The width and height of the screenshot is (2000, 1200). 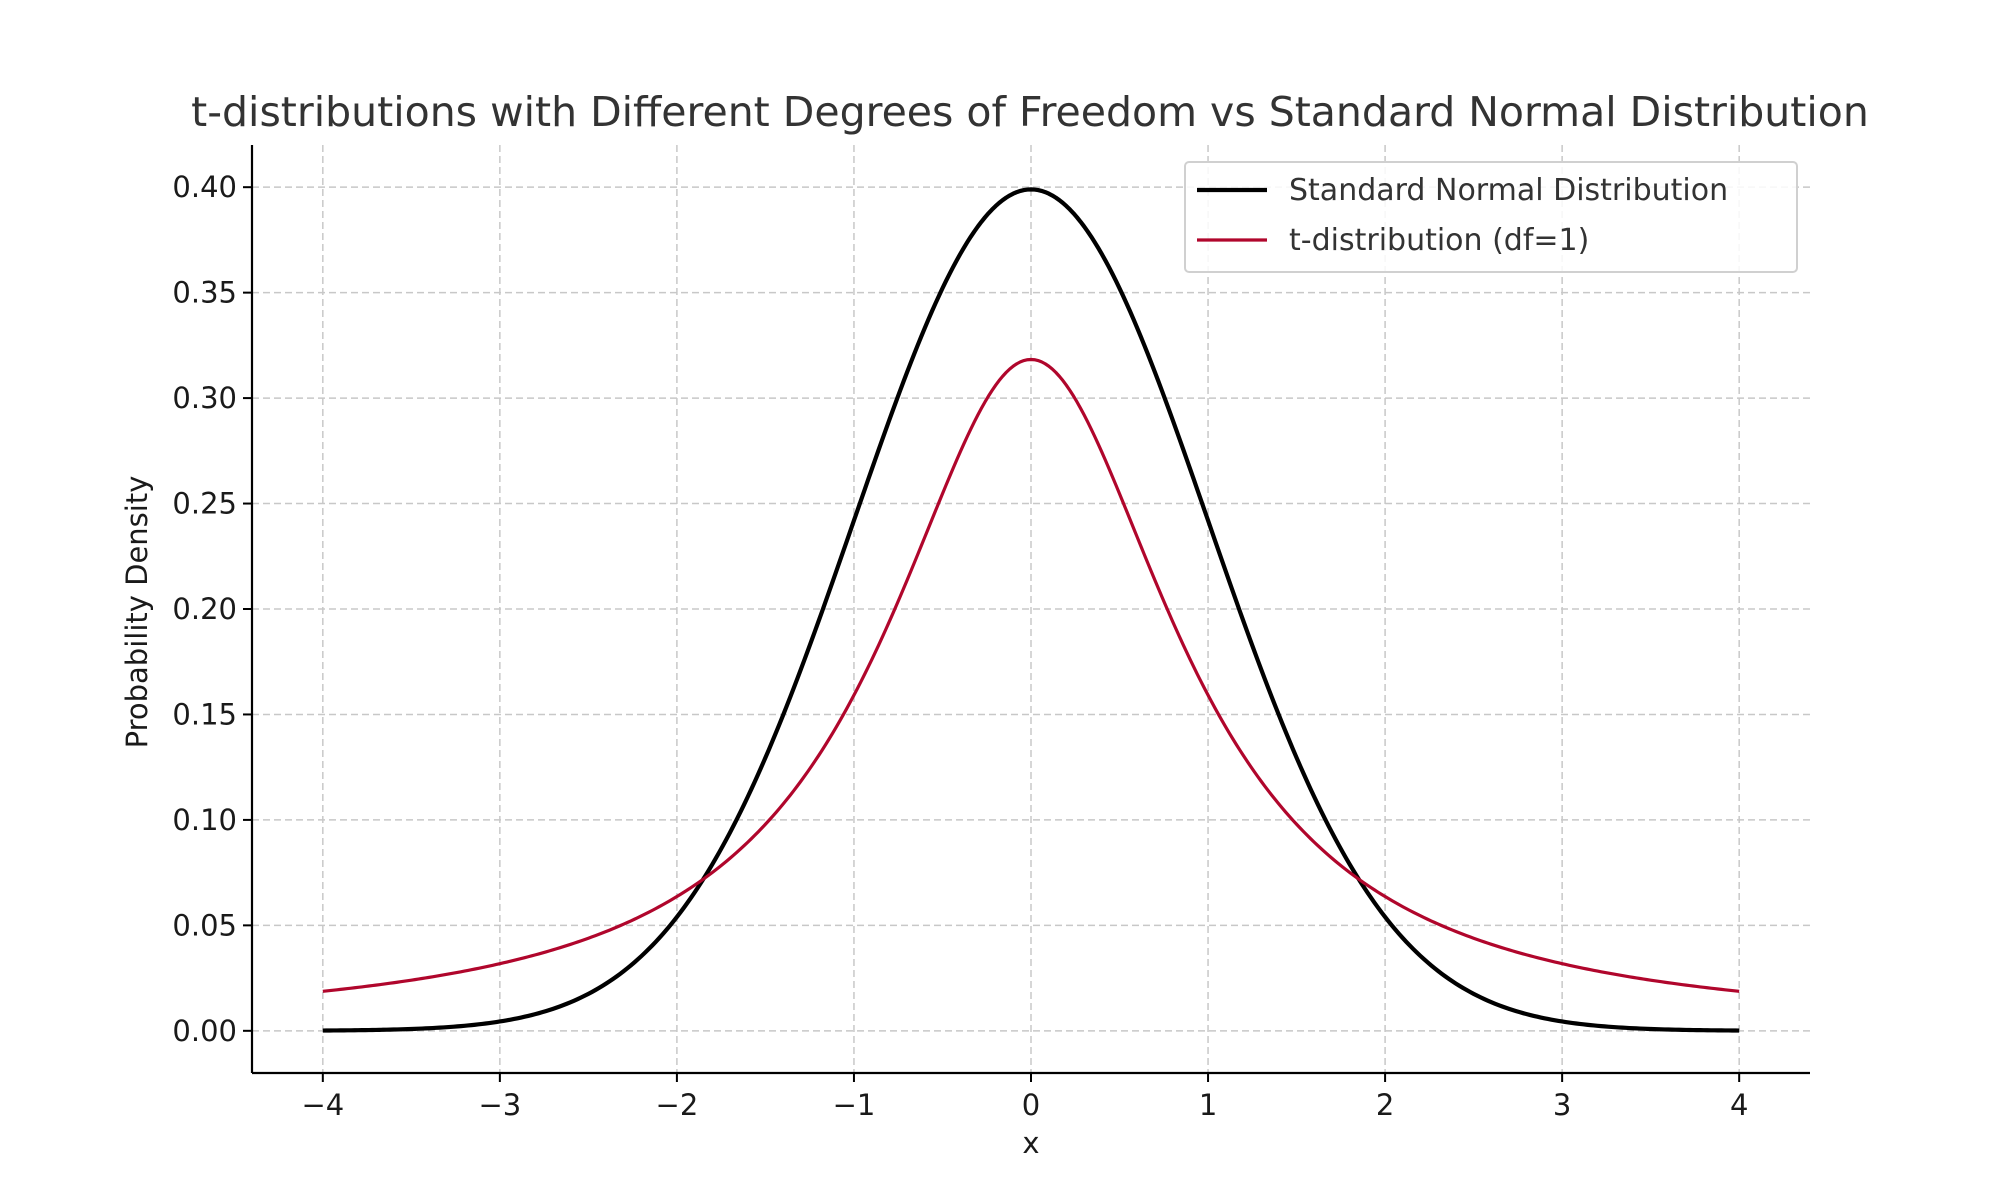 I want to click on x-axis-label: x, so click(x=1030, y=1143).